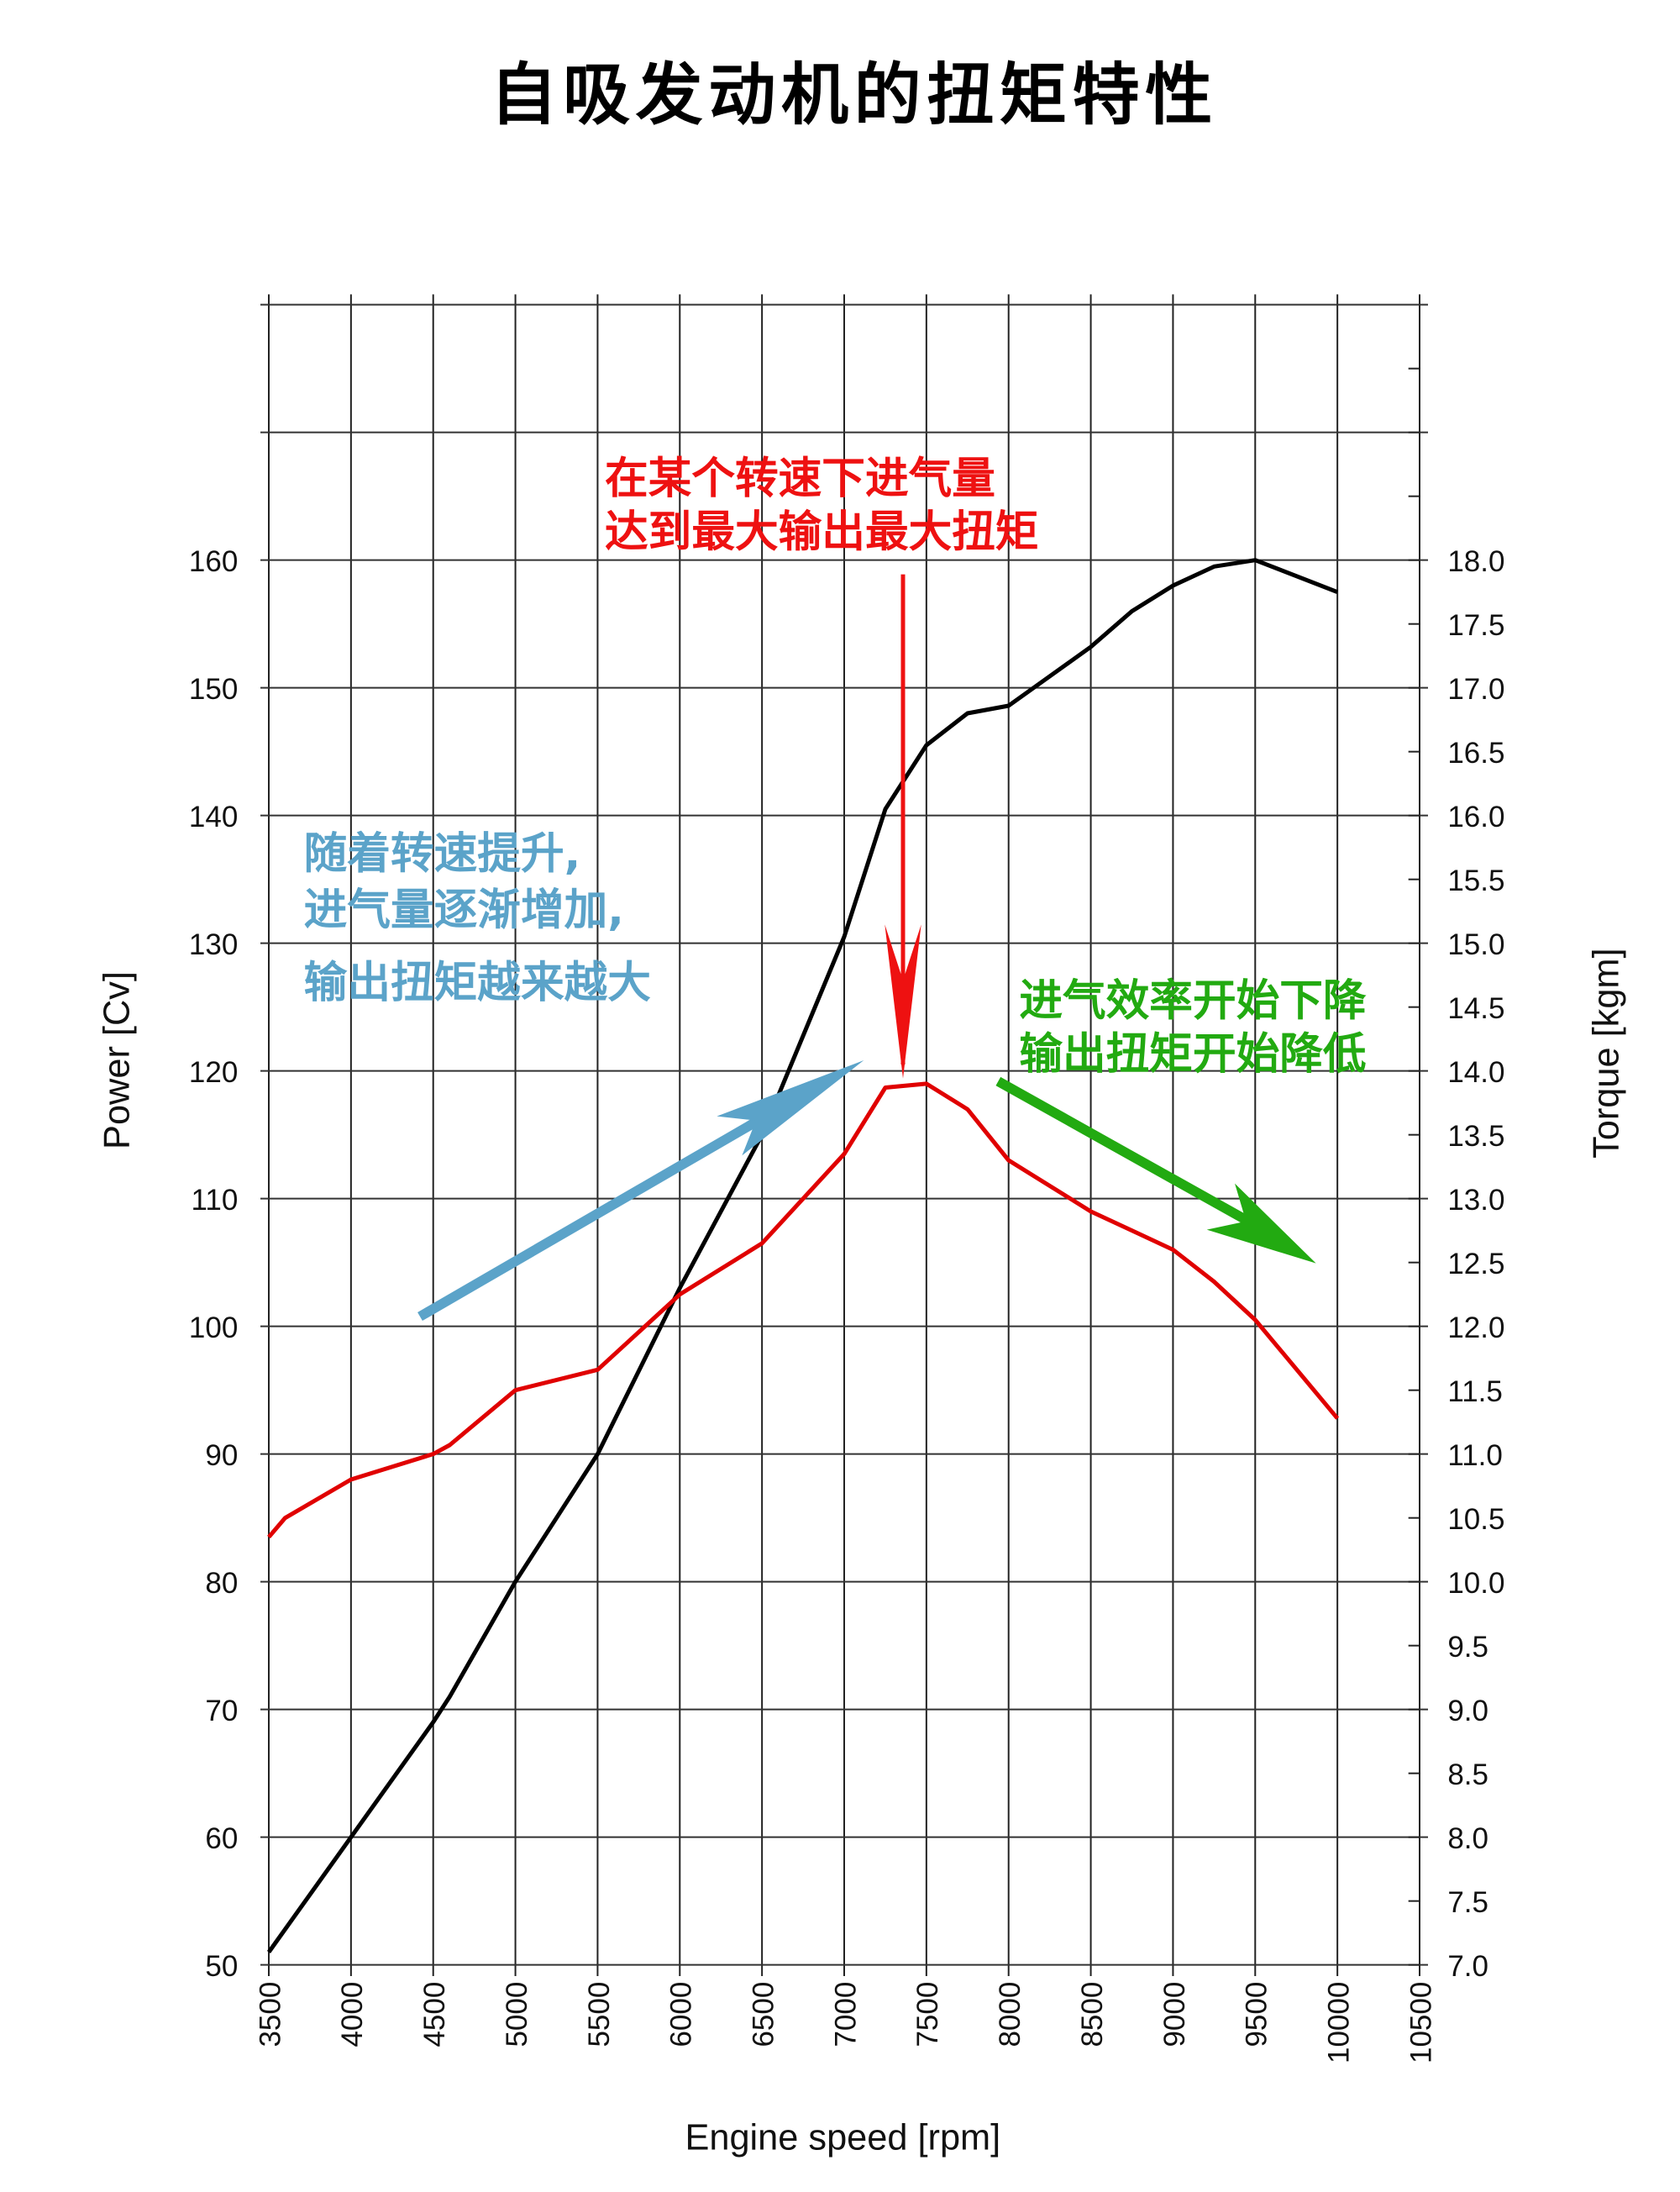 This screenshot has height=2192, width=1680. I want to click on y2-tick-label: 15.5, so click(1475, 881).